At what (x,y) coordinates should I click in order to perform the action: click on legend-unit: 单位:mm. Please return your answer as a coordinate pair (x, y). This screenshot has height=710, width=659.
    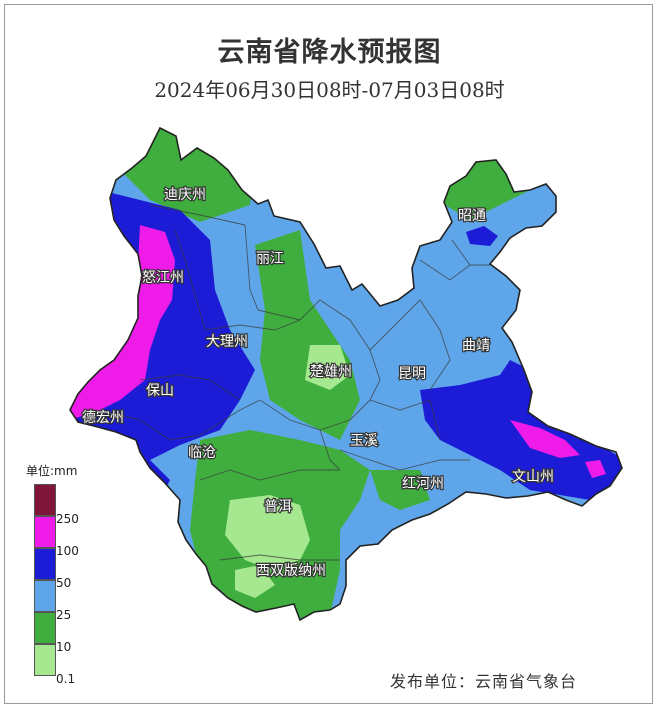
    Looking at the image, I should click on (52, 471).